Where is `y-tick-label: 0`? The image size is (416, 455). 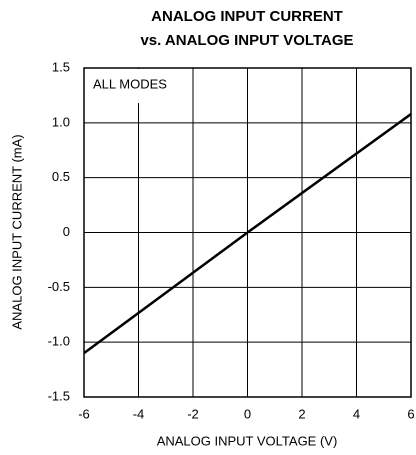
y-tick-label: 0 is located at coordinates (66, 231).